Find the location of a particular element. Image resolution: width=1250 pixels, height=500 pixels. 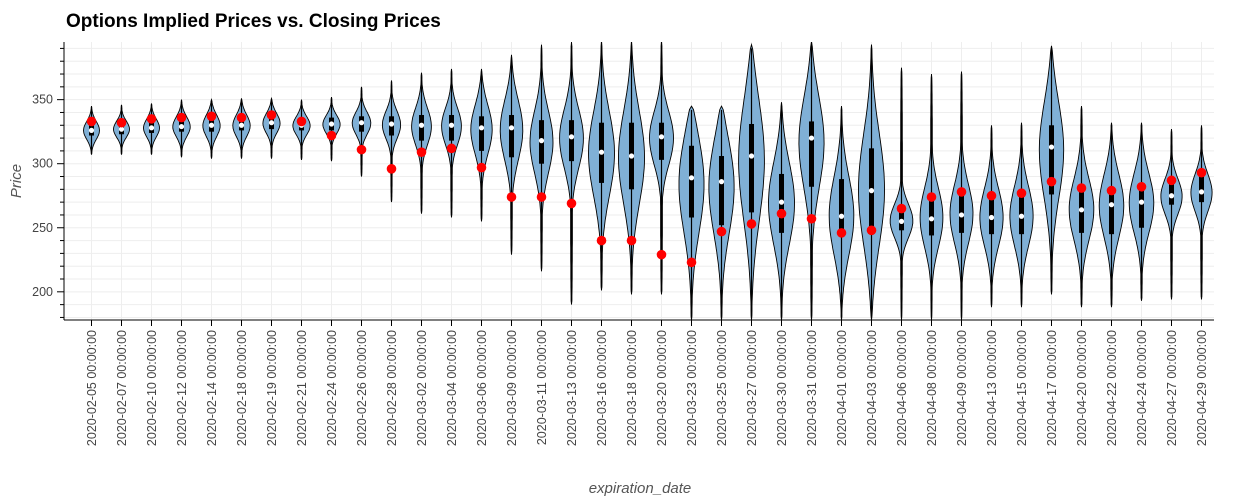

x-tick-label: 2020-04-08 00:00:00 is located at coordinates (932, 388).